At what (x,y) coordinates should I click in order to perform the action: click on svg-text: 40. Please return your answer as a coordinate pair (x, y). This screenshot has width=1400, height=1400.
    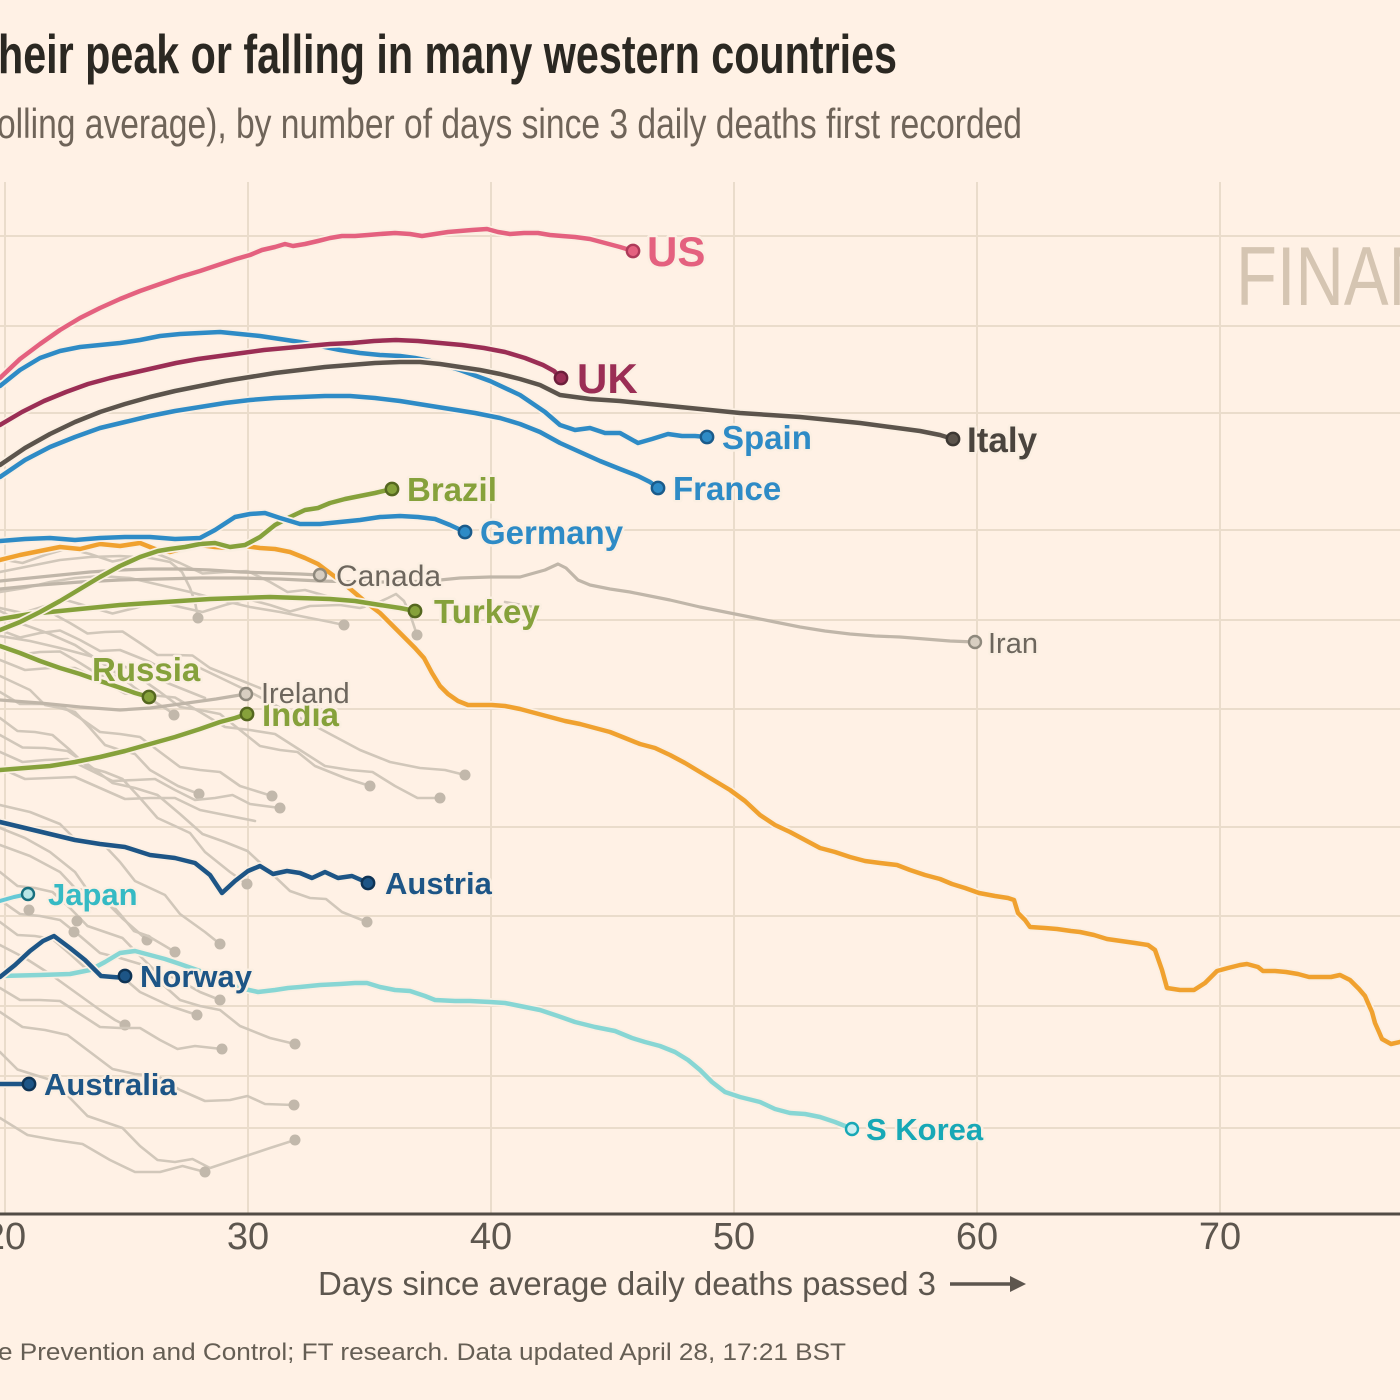
    Looking at the image, I should click on (491, 1237).